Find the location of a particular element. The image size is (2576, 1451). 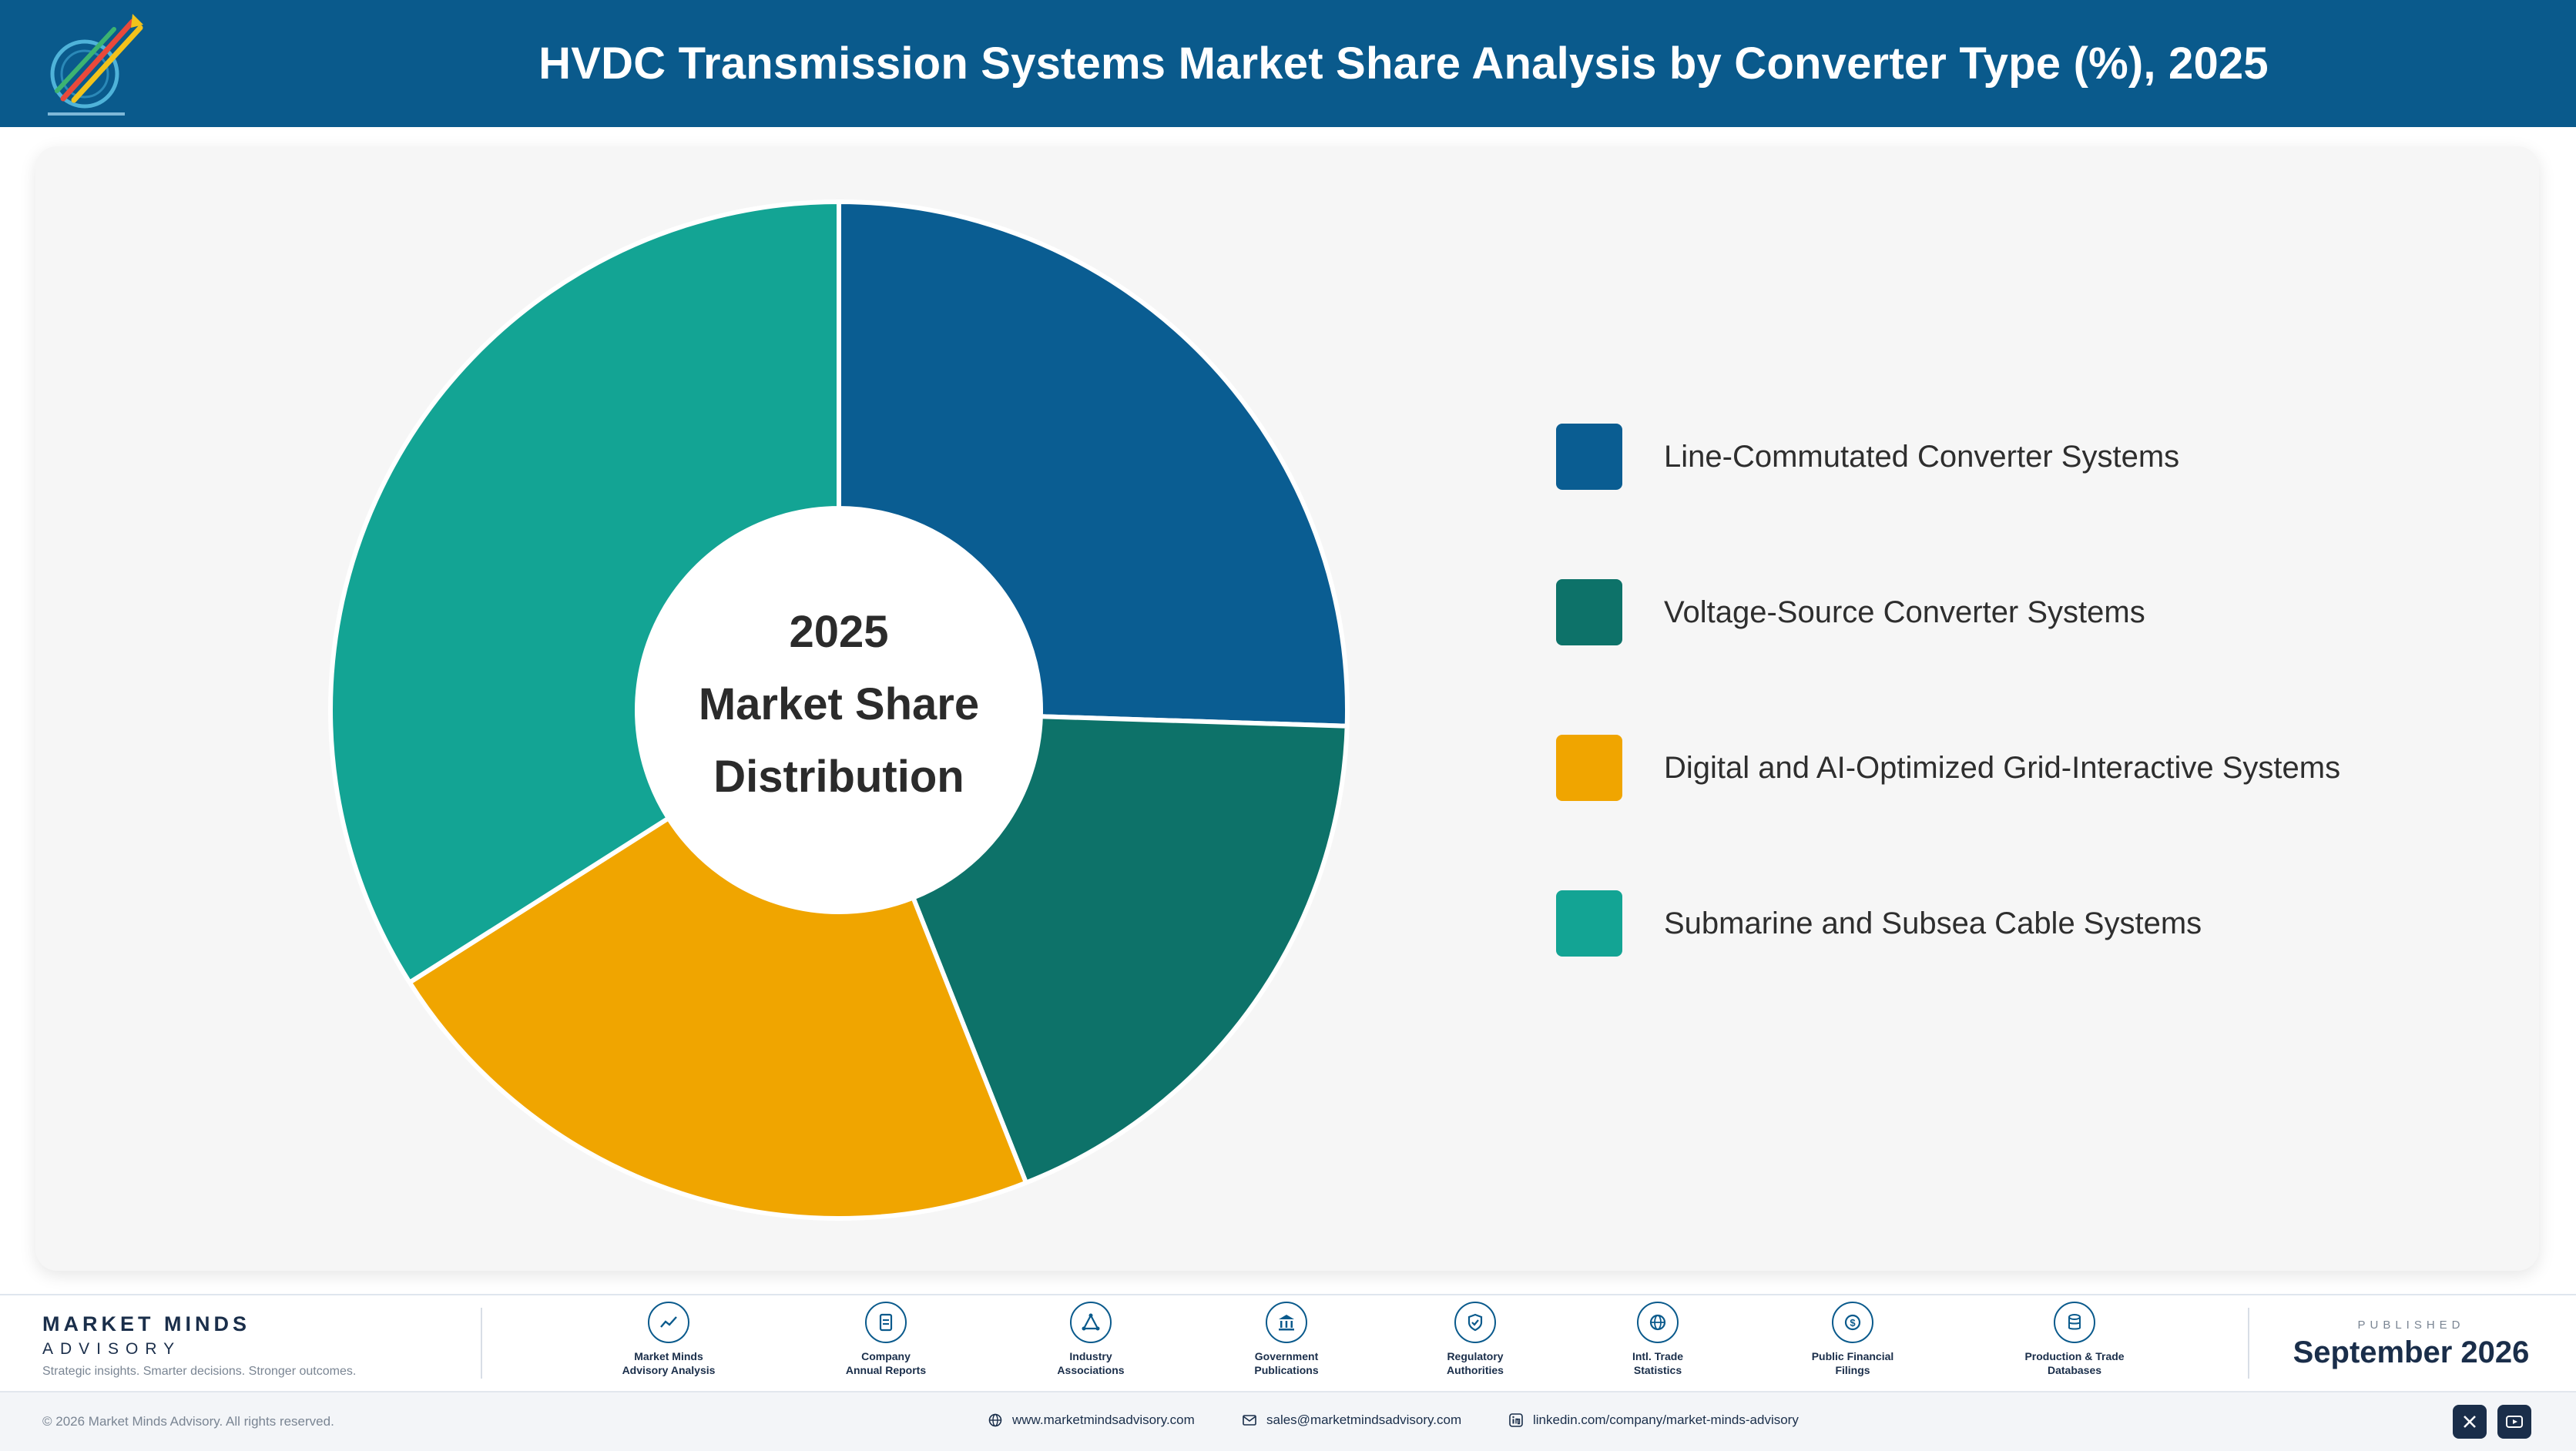

source-label-line1: Government is located at coordinates (1286, 1356).